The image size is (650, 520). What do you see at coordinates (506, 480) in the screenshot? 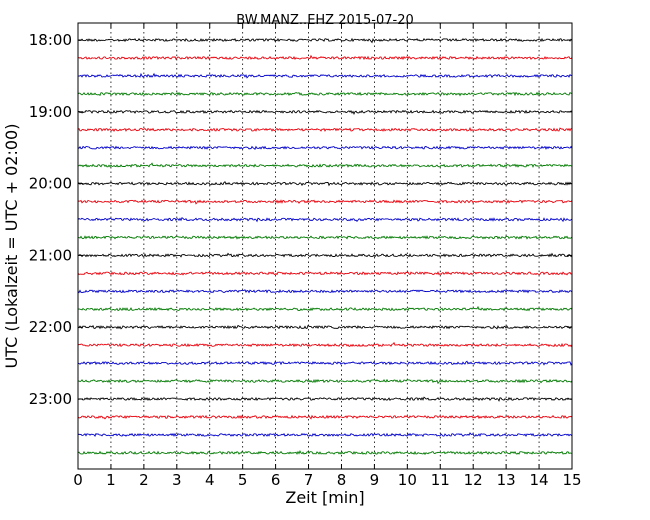
I see `x-tick-label: 13` at bounding box center [506, 480].